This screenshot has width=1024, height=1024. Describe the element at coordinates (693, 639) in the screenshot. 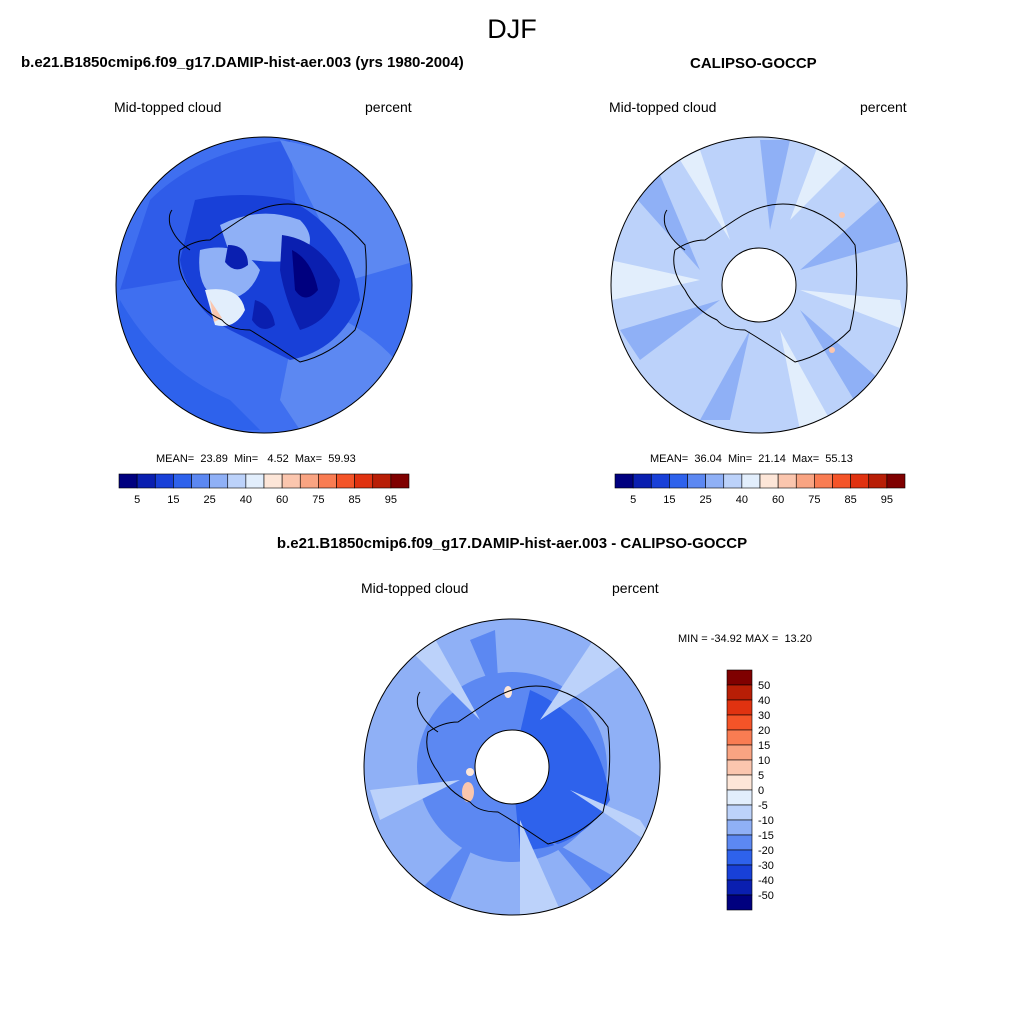

I see `diff-min-label: MIN =` at that location.